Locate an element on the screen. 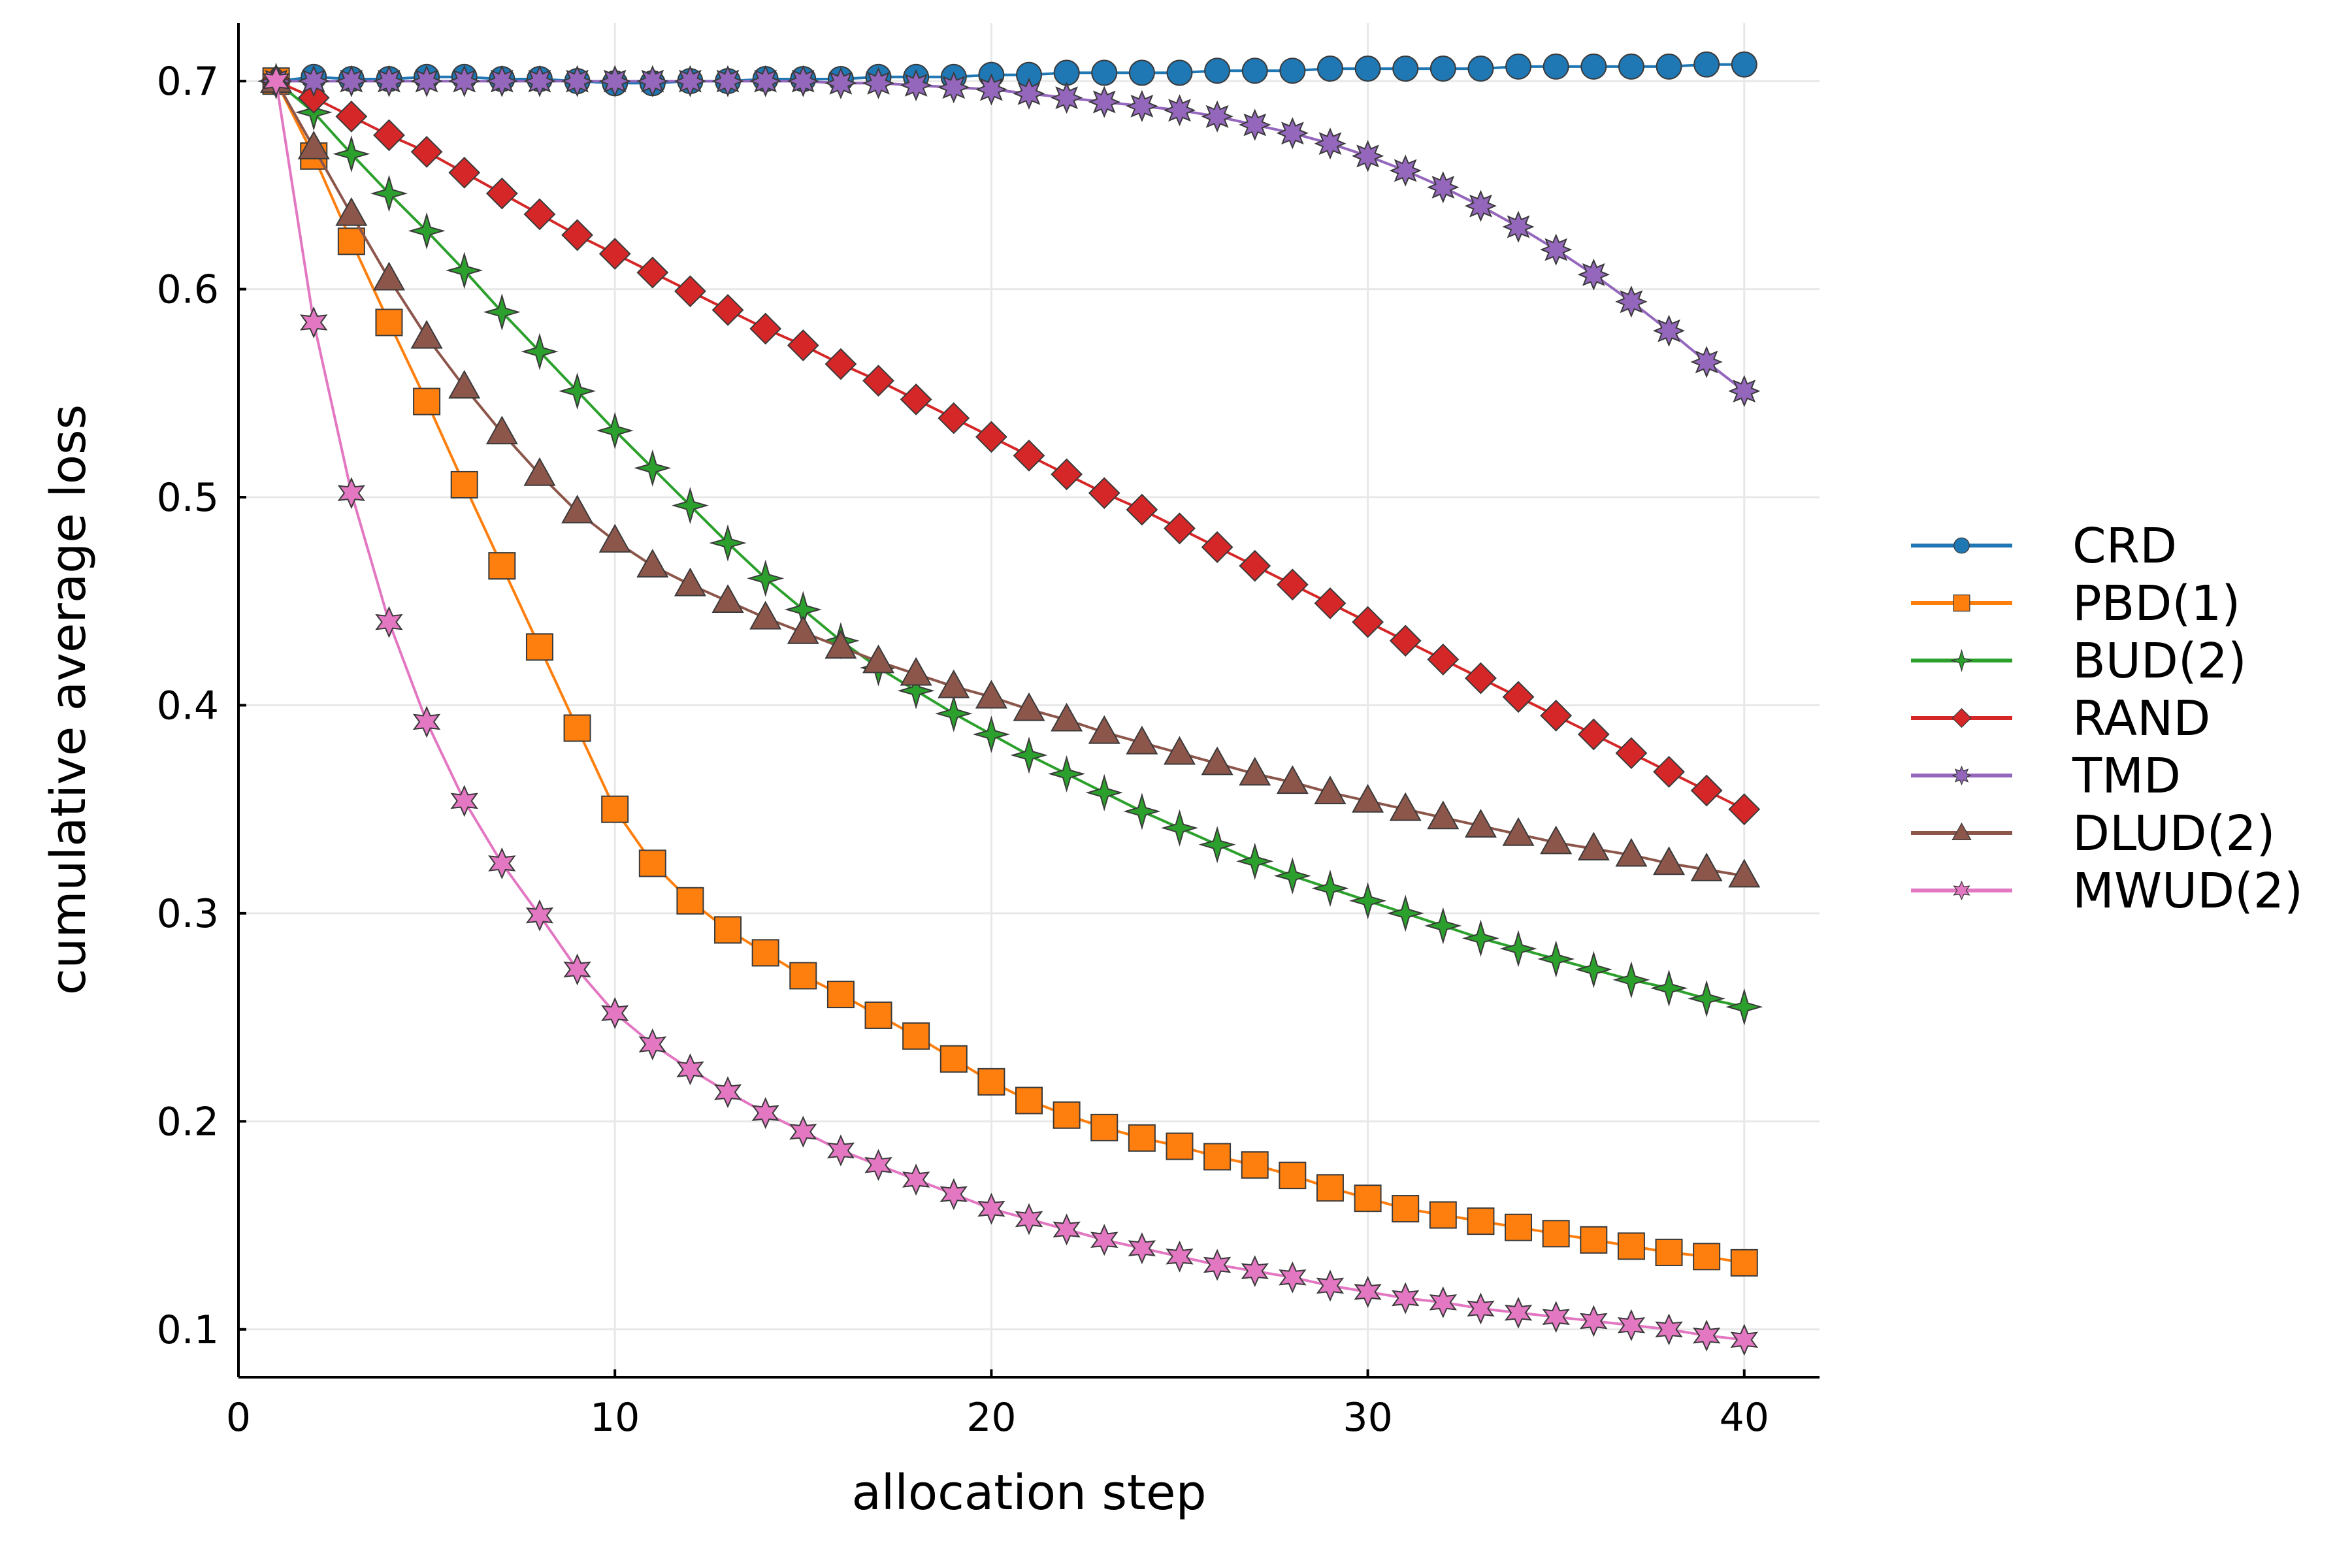 The height and width of the screenshot is (1568, 2352). legend-entry: CRD is located at coordinates (2044, 546).